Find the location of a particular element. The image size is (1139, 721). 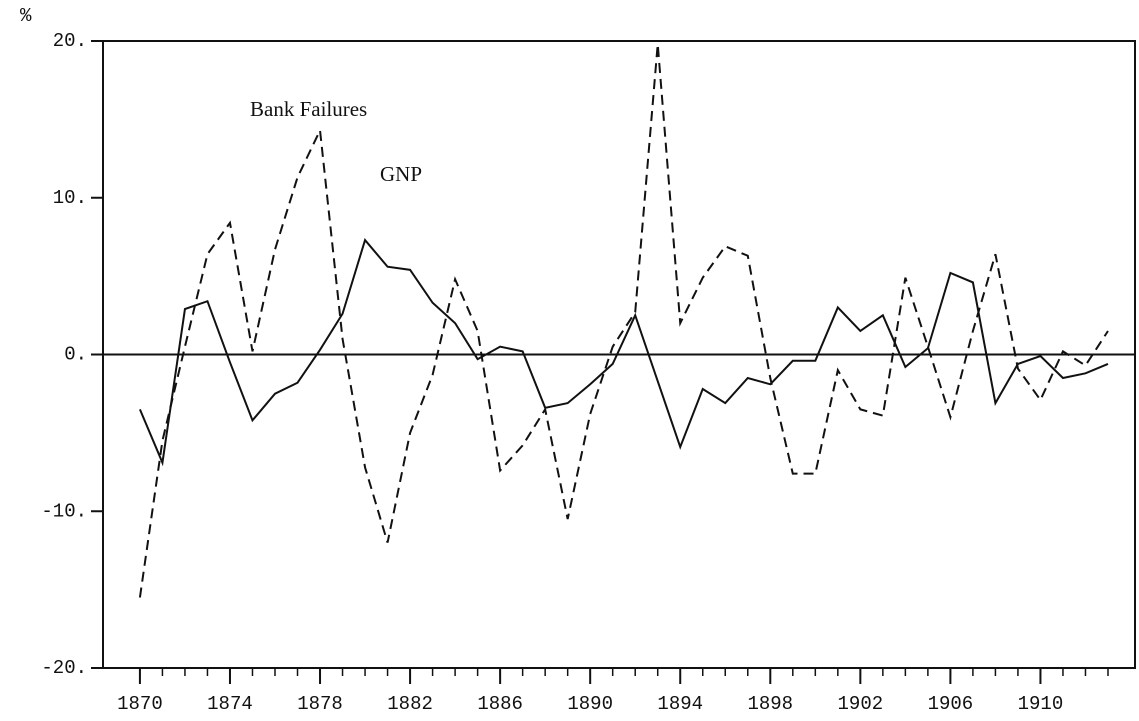

y-tick-label: 0. is located at coordinates (75, 355).